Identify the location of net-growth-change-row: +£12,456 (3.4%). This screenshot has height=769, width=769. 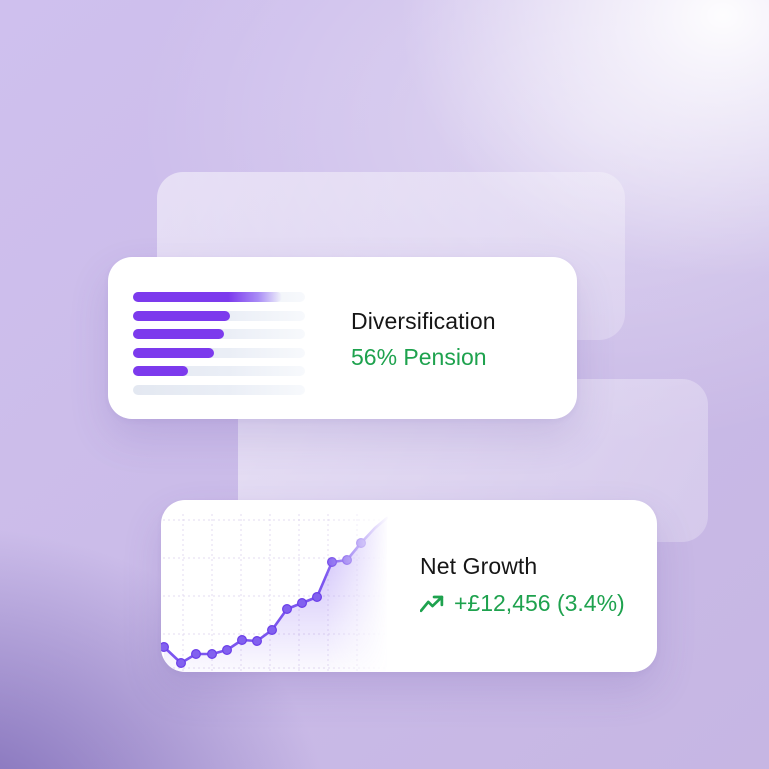
(522, 603).